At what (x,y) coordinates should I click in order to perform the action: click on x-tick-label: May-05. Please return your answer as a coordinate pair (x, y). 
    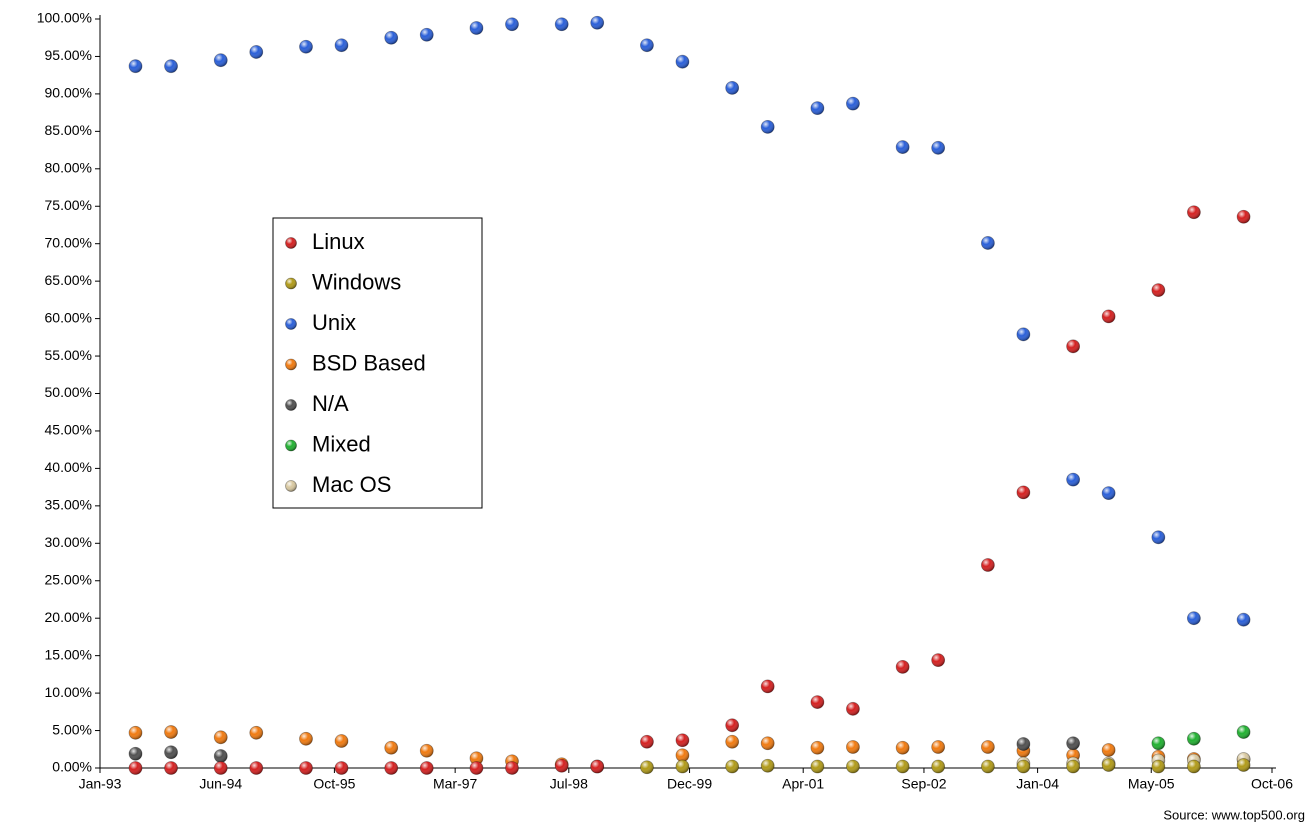
    Looking at the image, I should click on (1151, 784).